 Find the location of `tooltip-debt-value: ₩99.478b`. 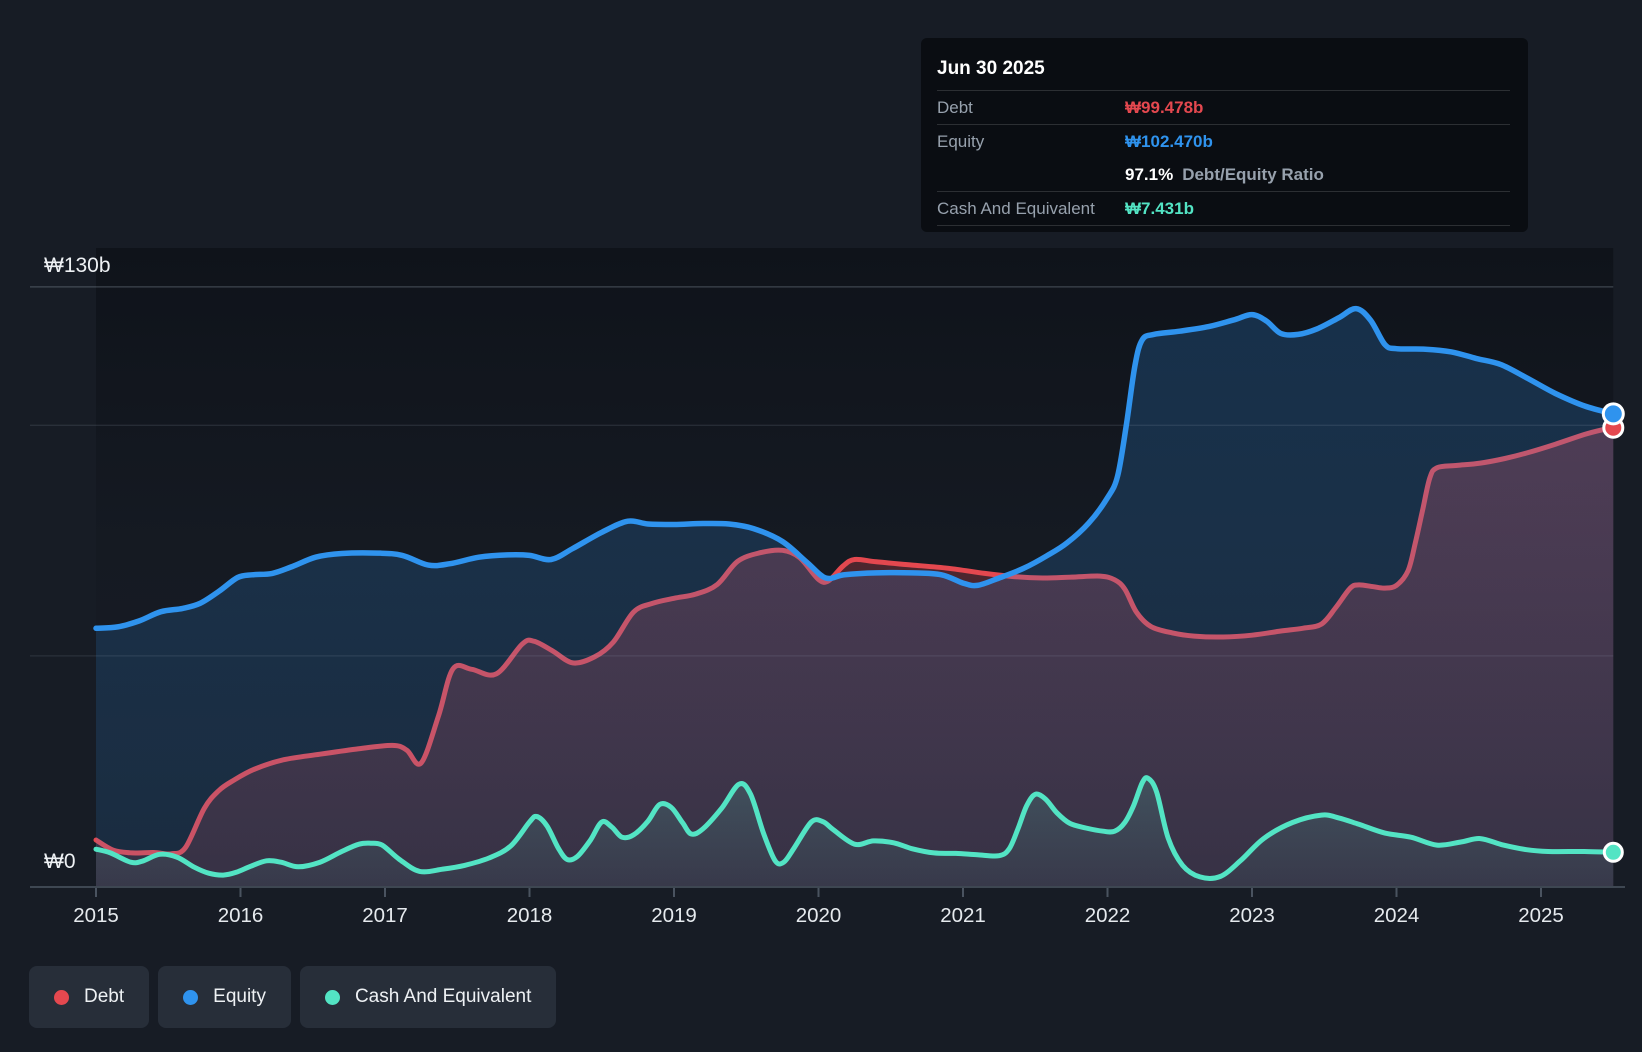

tooltip-debt-value: ₩99.478b is located at coordinates (1164, 107).